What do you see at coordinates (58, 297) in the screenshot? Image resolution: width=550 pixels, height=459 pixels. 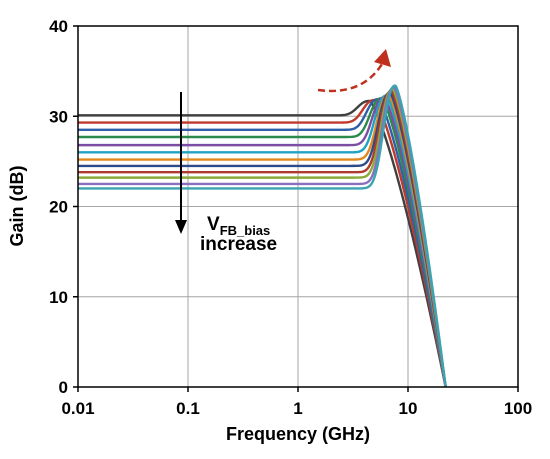 I see `y-tick-label: 10` at bounding box center [58, 297].